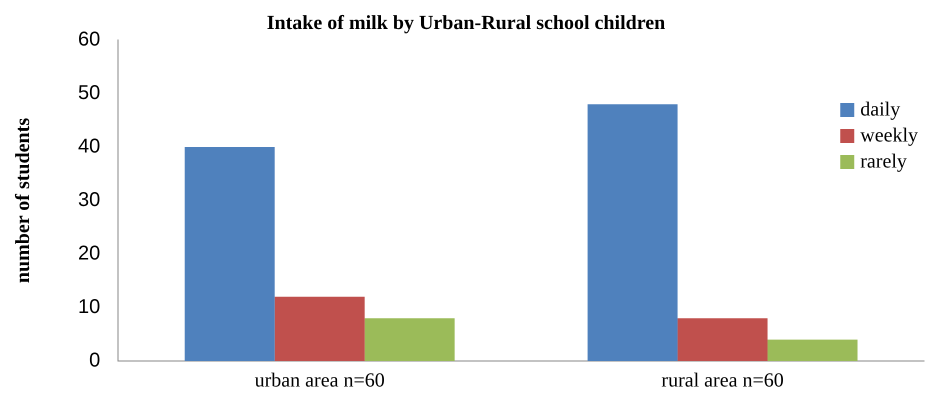 This screenshot has height=409, width=940. Describe the element at coordinates (89, 147) in the screenshot. I see `y-tick-label: 40` at that location.